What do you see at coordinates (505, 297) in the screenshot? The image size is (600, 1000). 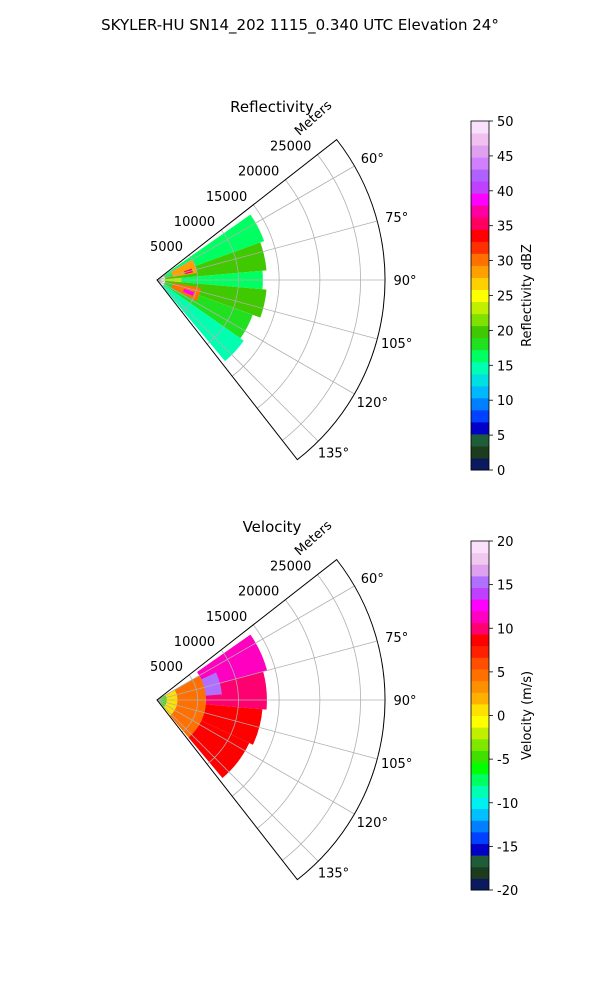 I see `colorbar-tick-label: 25` at bounding box center [505, 297].